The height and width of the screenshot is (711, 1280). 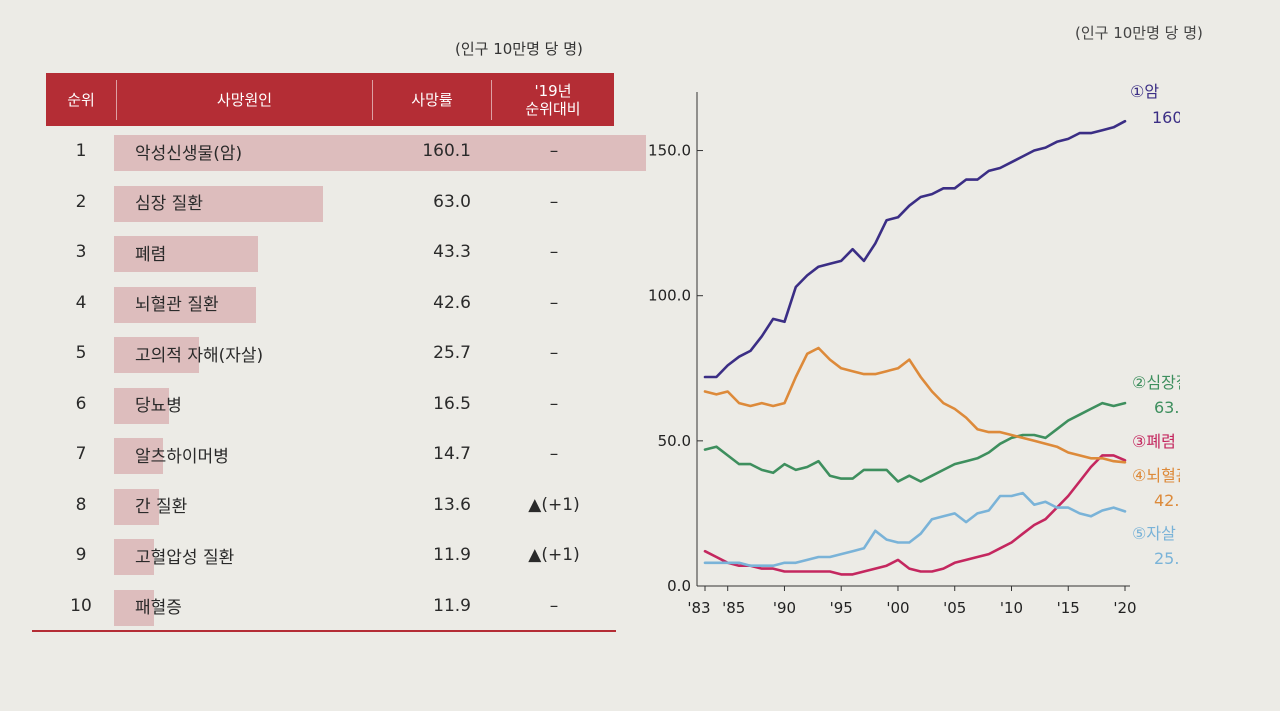 I want to click on cause-cell: 폐렴, so click(x=151, y=254).